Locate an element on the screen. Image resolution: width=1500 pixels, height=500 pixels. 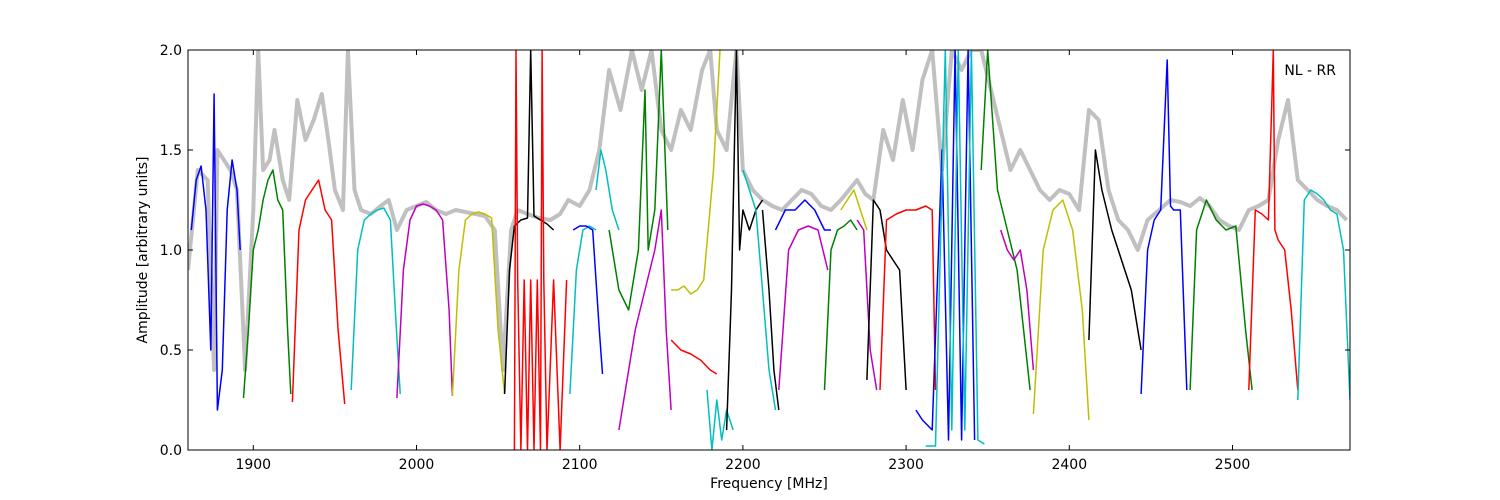
x-tick-label: 2300 is located at coordinates (906, 465).